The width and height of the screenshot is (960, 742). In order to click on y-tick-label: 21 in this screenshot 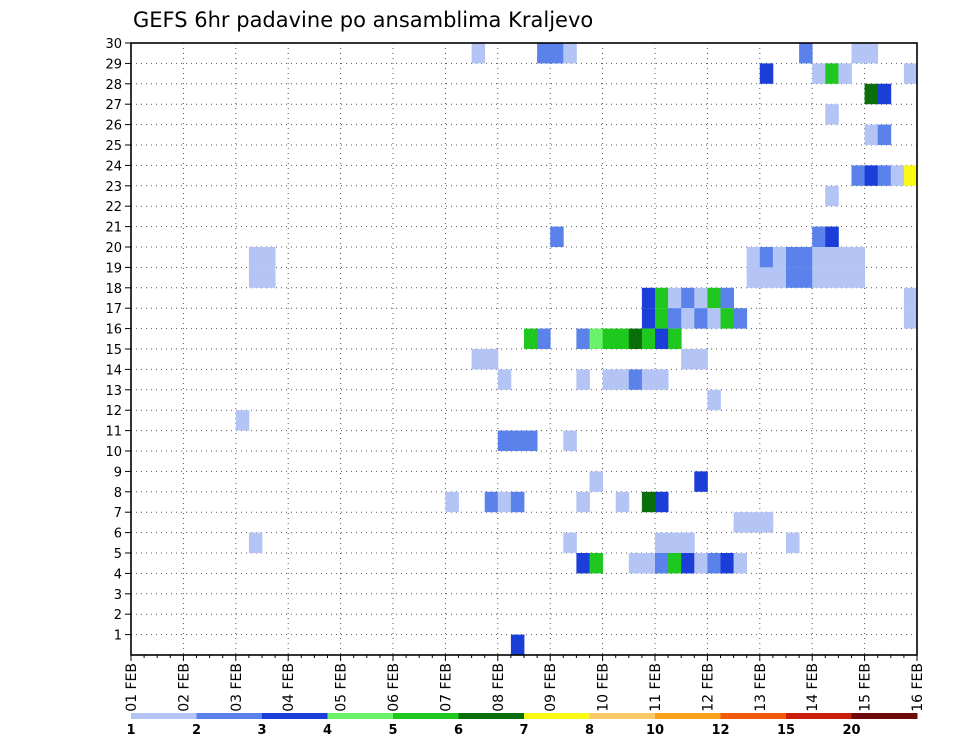, I will do `click(113, 228)`.